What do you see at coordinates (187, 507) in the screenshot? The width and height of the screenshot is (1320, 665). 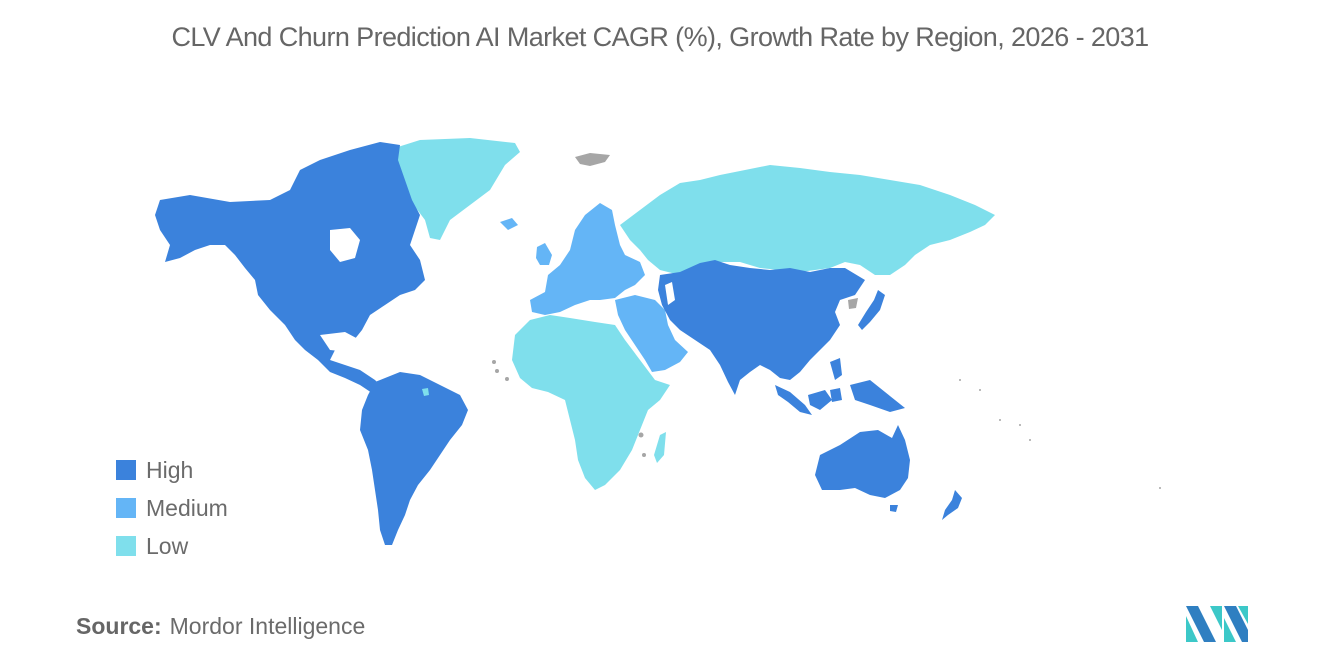 I see `legend-label-medium: Medium` at bounding box center [187, 507].